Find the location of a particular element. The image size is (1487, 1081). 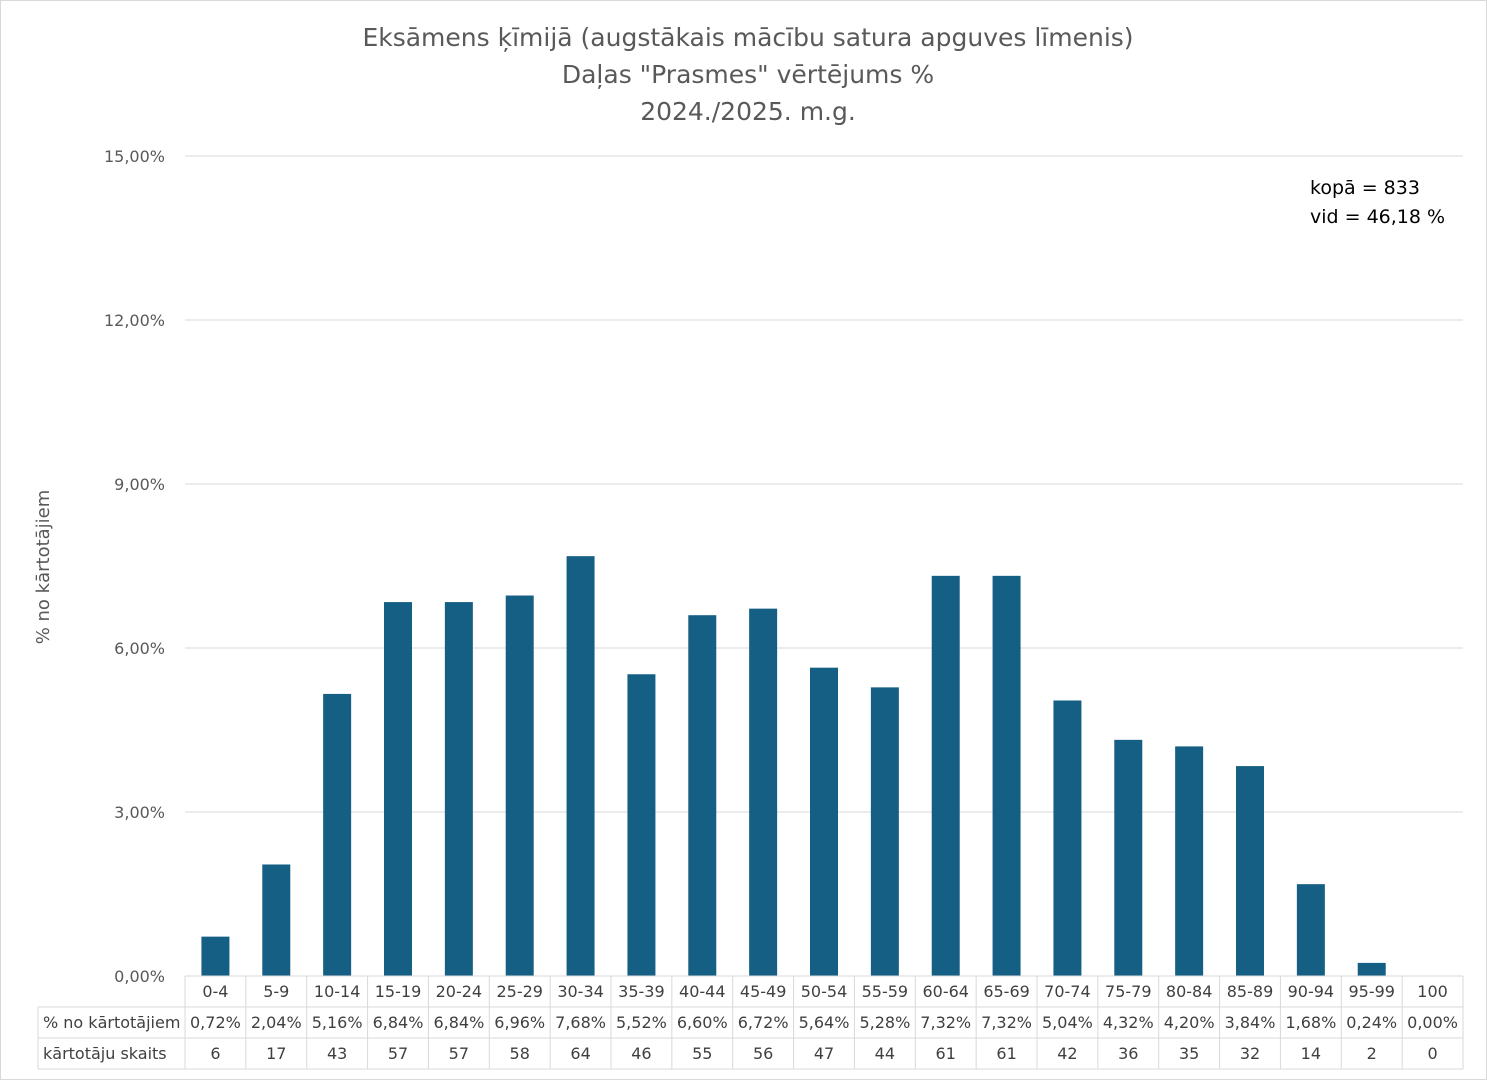

table-cell: 2,04% is located at coordinates (276, 1022).